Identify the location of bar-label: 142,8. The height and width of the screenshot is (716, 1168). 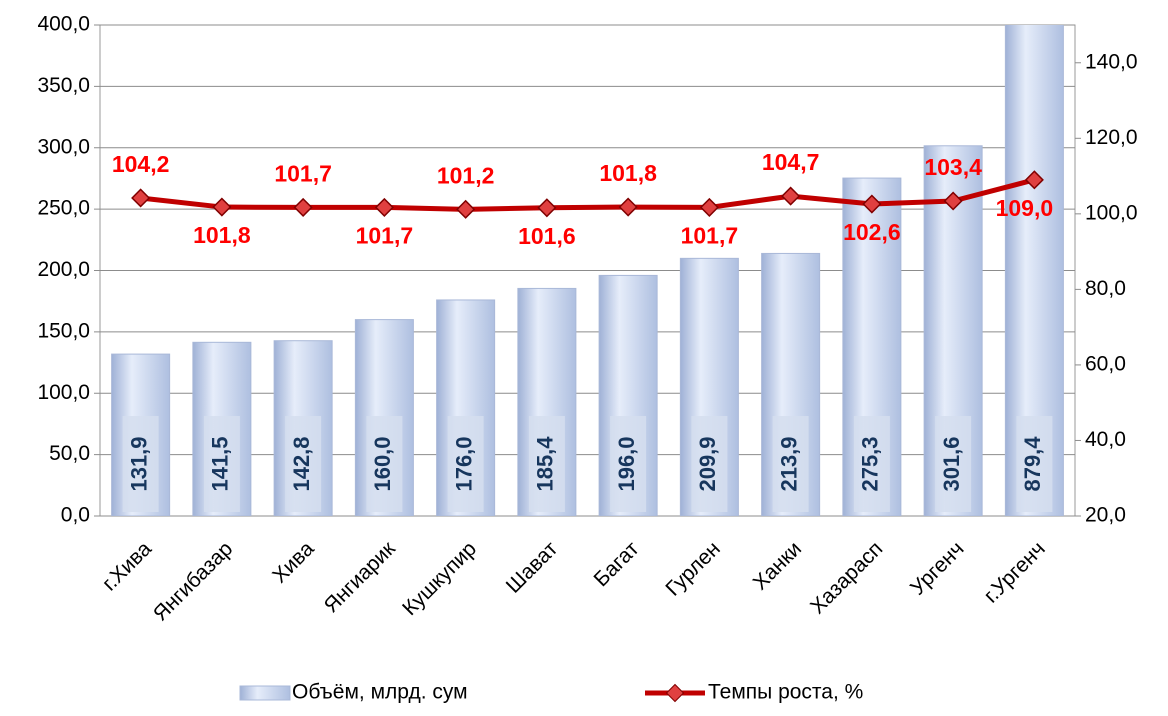
(301, 463).